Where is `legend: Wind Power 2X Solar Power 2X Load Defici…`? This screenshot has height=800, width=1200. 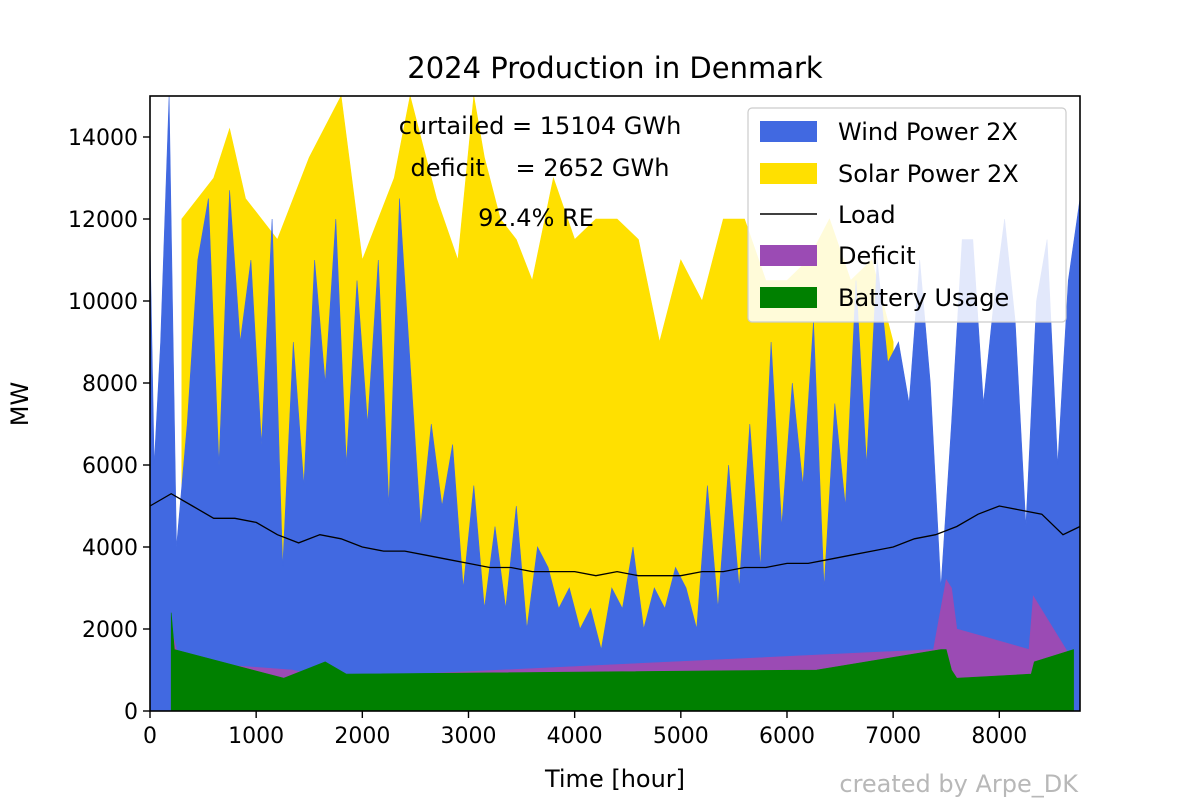
legend: Wind Power 2X Solar Power 2X Load Defici… is located at coordinates (907, 215).